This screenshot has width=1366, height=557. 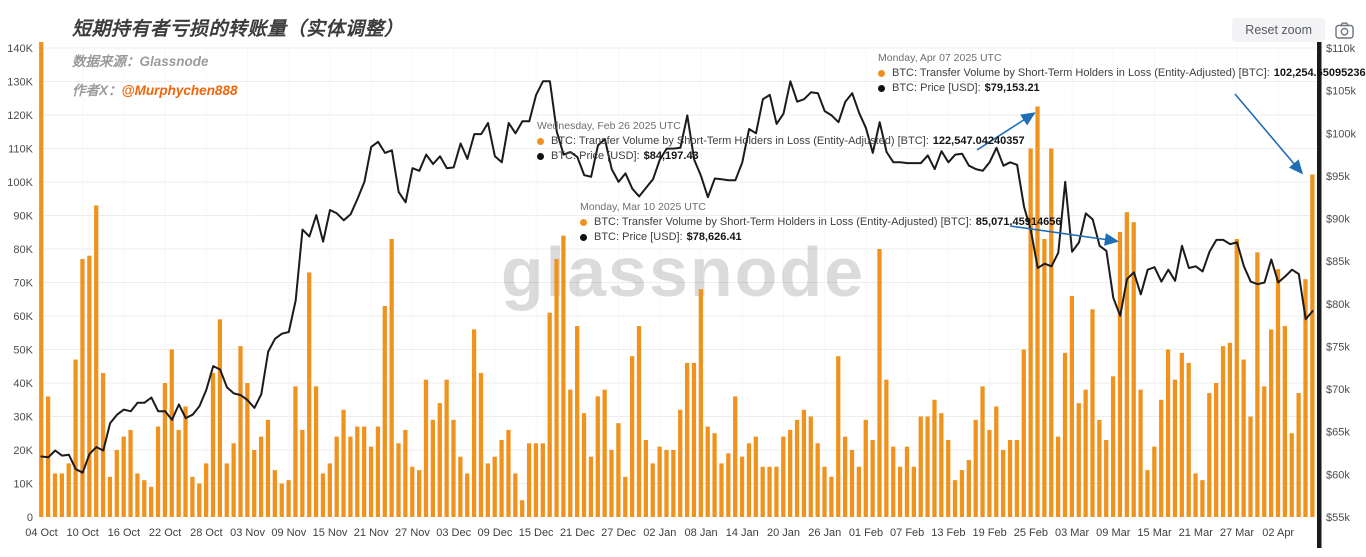 I want to click on chart-title: 短期持有者亏损的转账量（实体调整）, so click(x=238, y=29).